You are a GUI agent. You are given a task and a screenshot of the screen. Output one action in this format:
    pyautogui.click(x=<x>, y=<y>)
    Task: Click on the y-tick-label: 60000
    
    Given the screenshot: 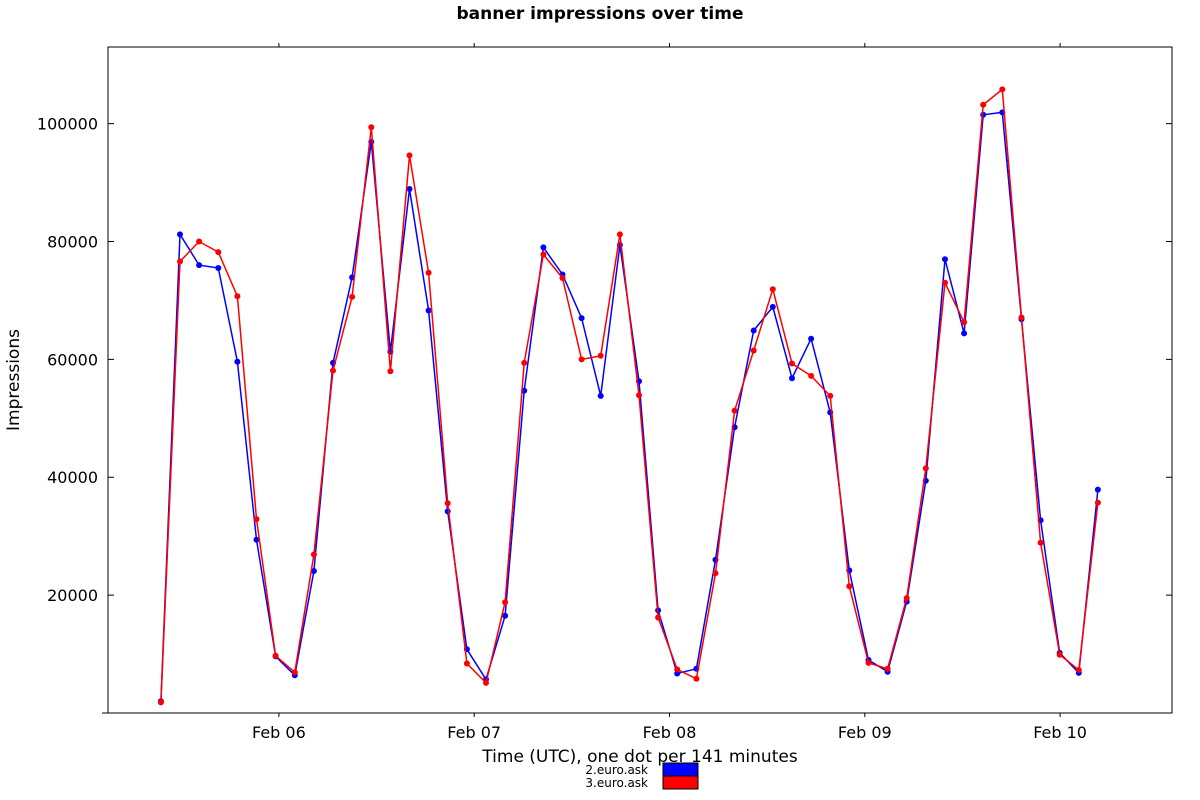 What is the action you would take?
    pyautogui.click(x=72, y=359)
    